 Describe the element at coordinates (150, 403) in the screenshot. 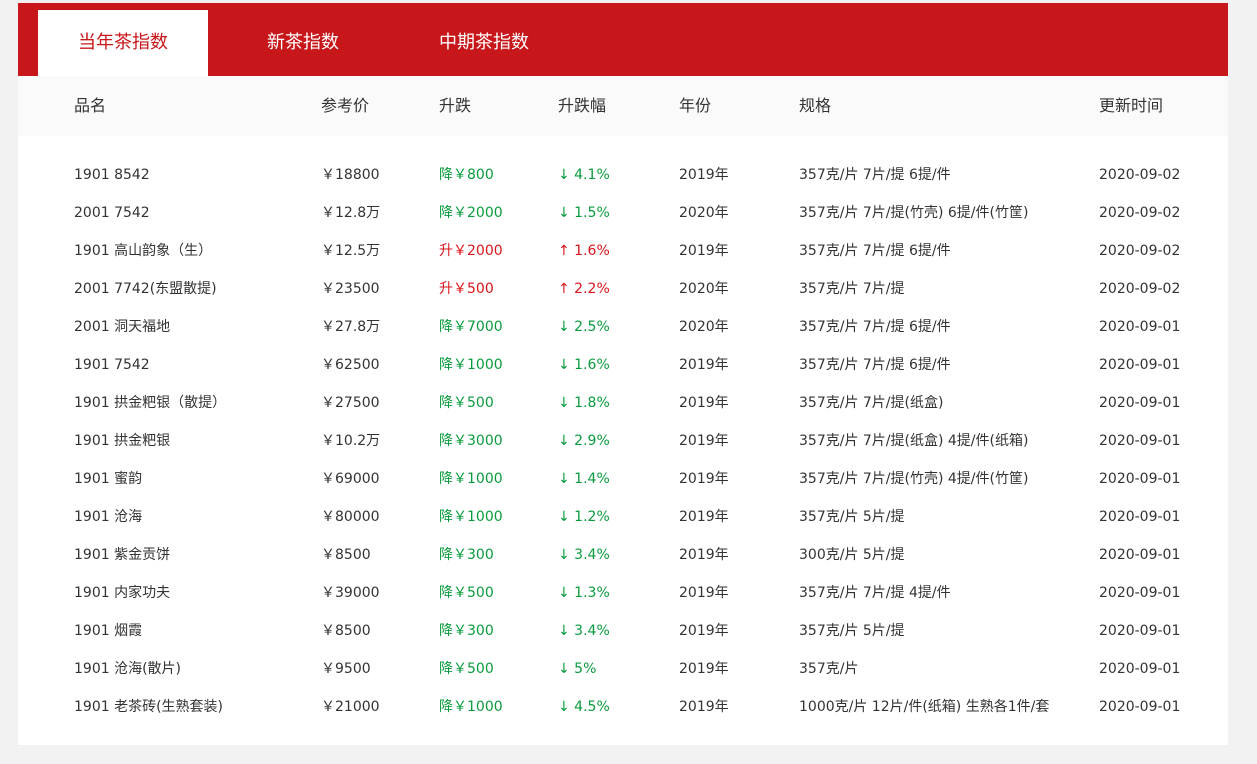

I see `cell-name: 1901 拱金粑银（散提）` at that location.